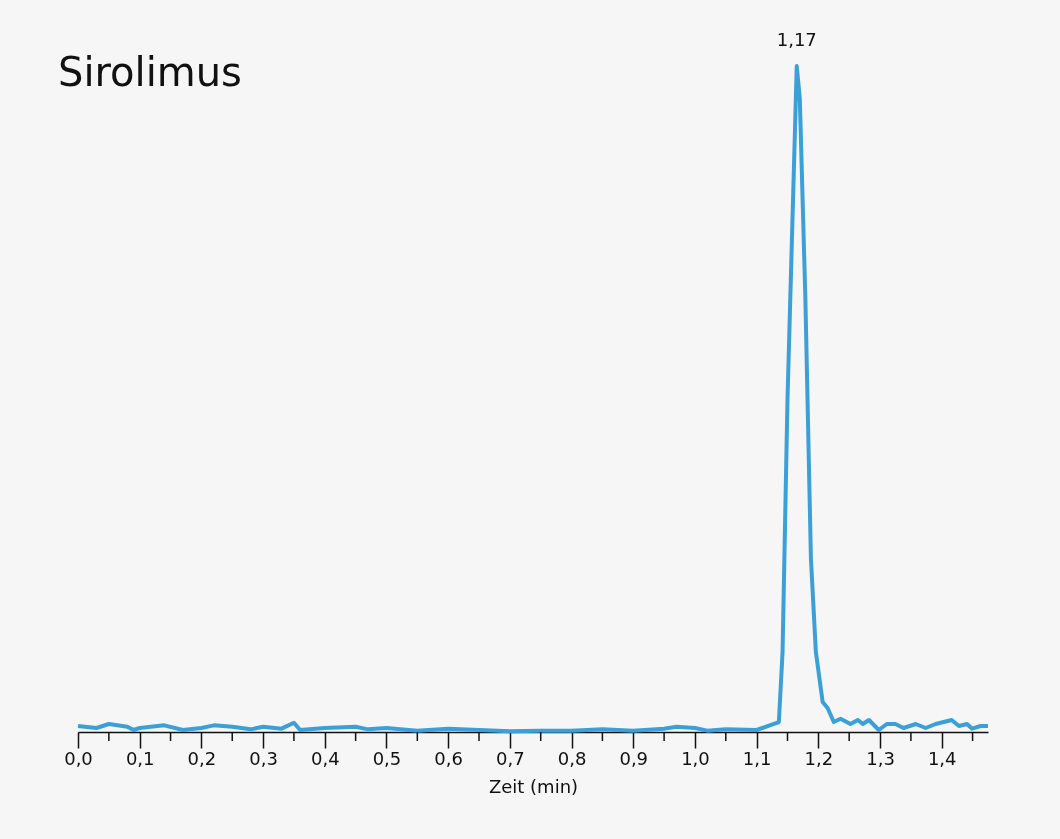 Image resolution: width=1060 pixels, height=839 pixels. I want to click on x-tick-label: 0,6, so click(448, 758).